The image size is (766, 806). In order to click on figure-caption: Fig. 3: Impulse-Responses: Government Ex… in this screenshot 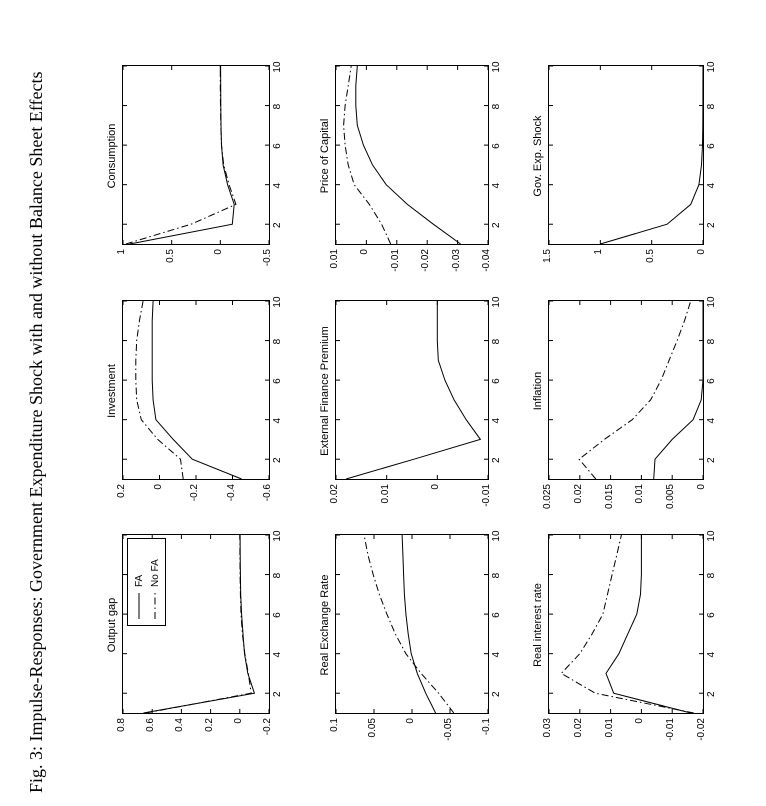, I will do `click(36, 432)`.